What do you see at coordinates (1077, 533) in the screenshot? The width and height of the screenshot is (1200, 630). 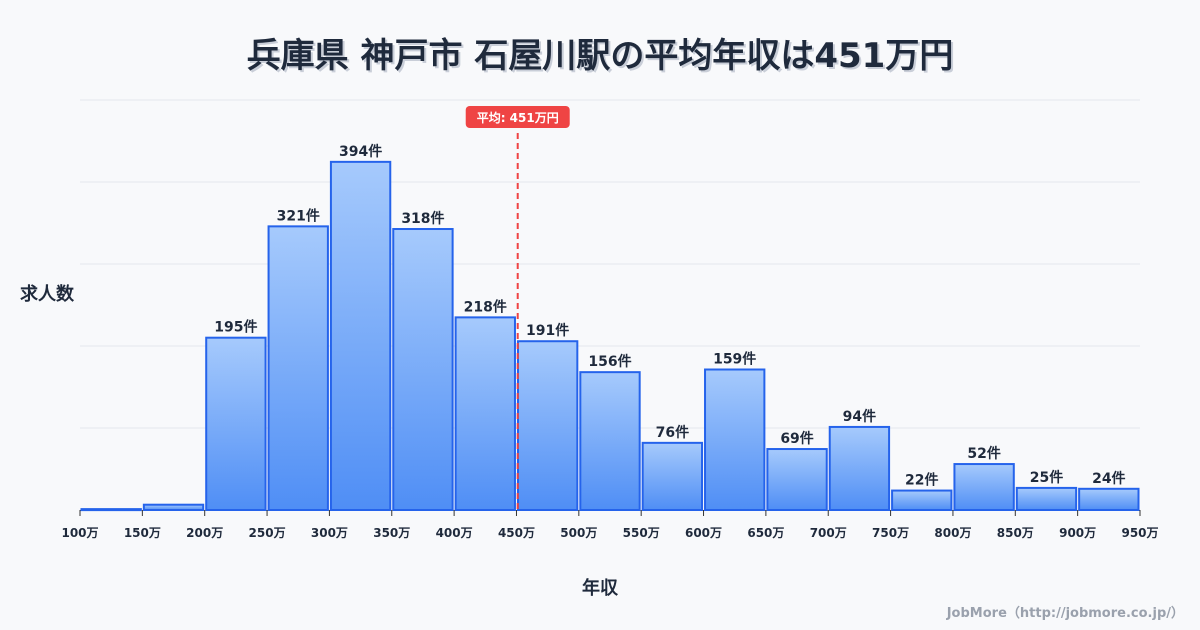 I see `x-tick-label: 900万` at bounding box center [1077, 533].